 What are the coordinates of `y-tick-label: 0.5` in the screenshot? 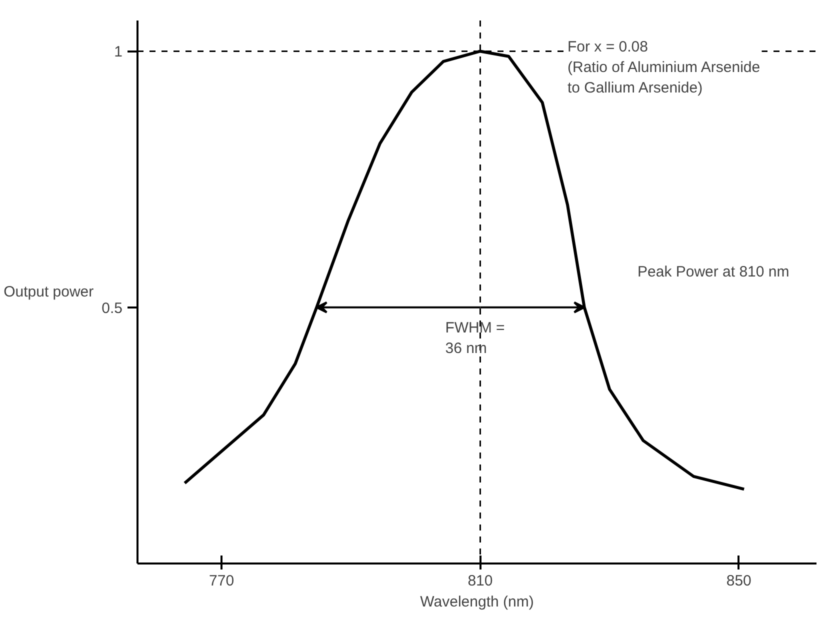 It's located at (112, 308).